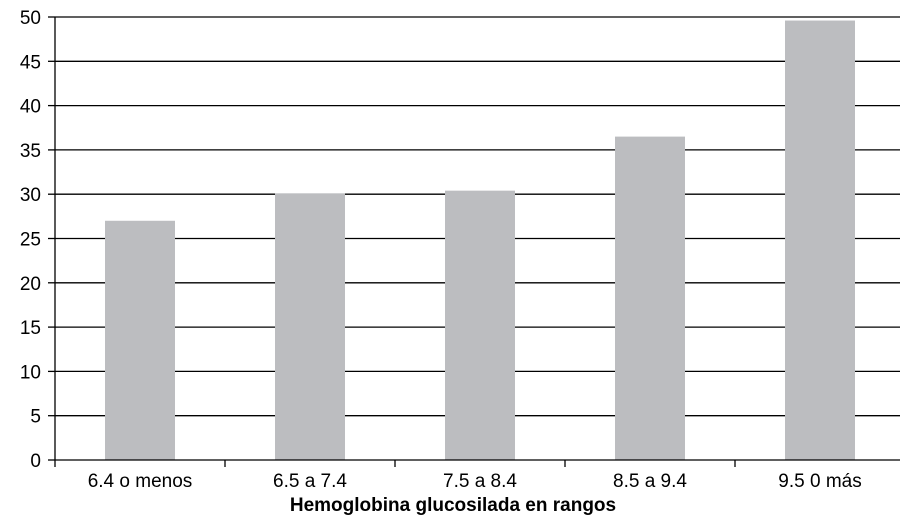  What do you see at coordinates (30, 18) in the screenshot?
I see `y-tick-label: 50` at bounding box center [30, 18].